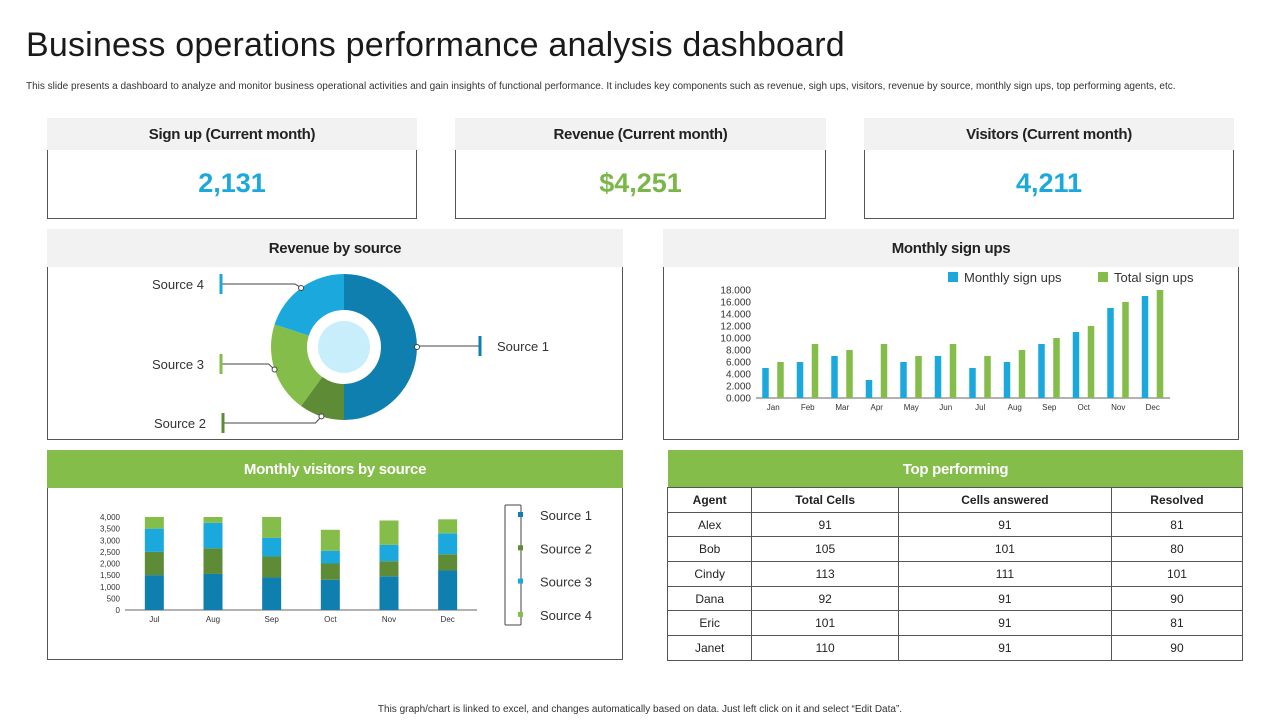 The image size is (1280, 720). I want to click on table-row: Cindy 113 111 101, so click(955, 574).